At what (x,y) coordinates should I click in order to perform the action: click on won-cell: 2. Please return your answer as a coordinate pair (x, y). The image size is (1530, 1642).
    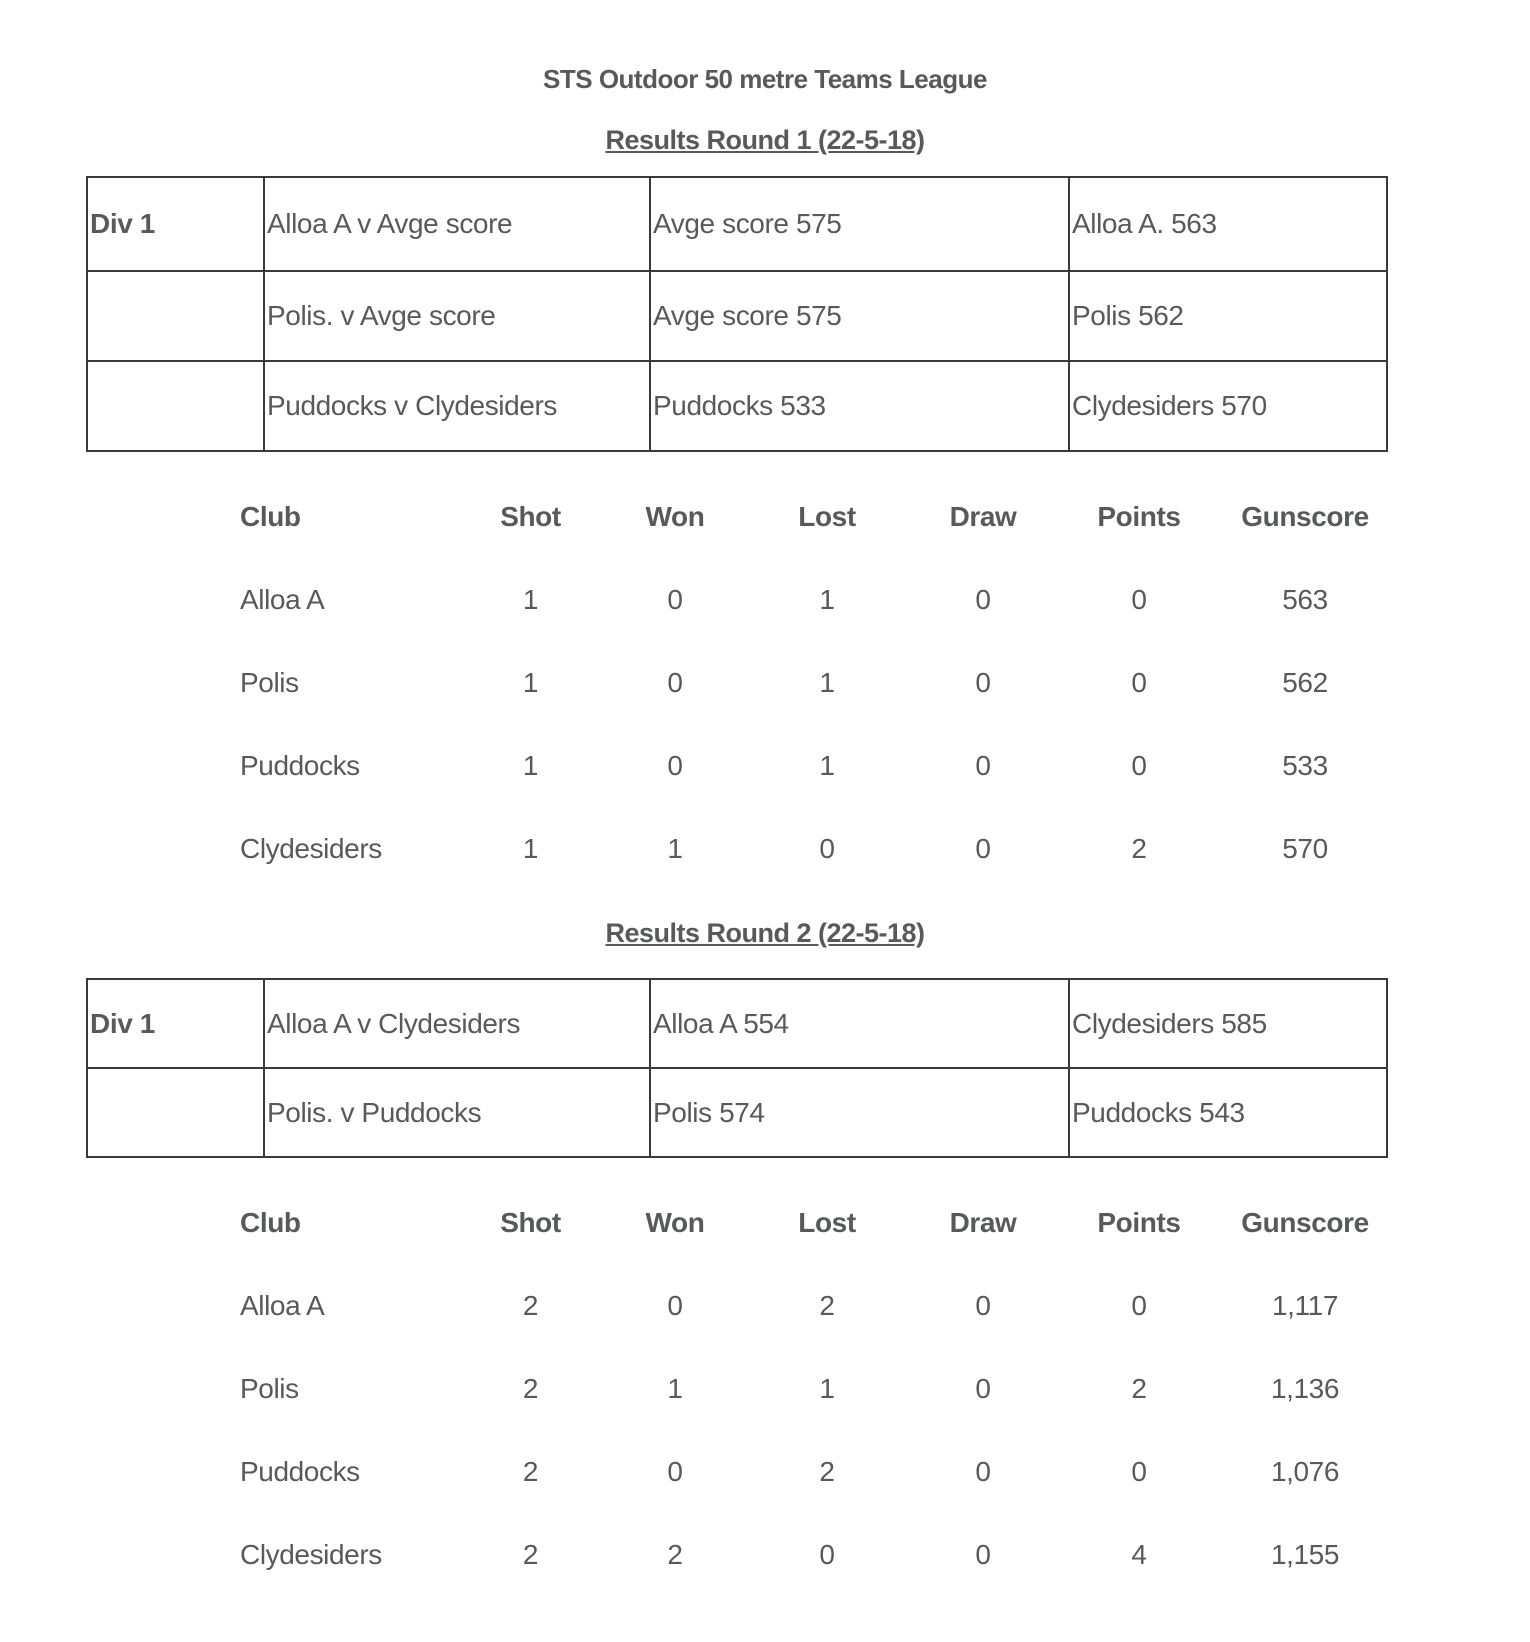
    Looking at the image, I should click on (675, 1554).